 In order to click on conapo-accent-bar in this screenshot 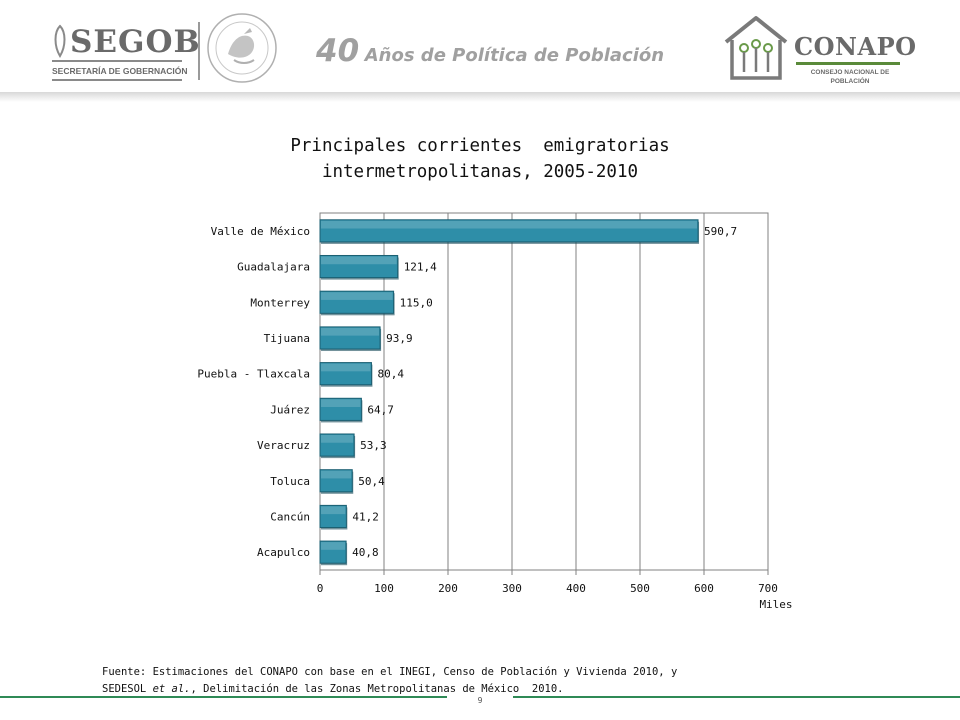, I will do `click(848, 63)`.